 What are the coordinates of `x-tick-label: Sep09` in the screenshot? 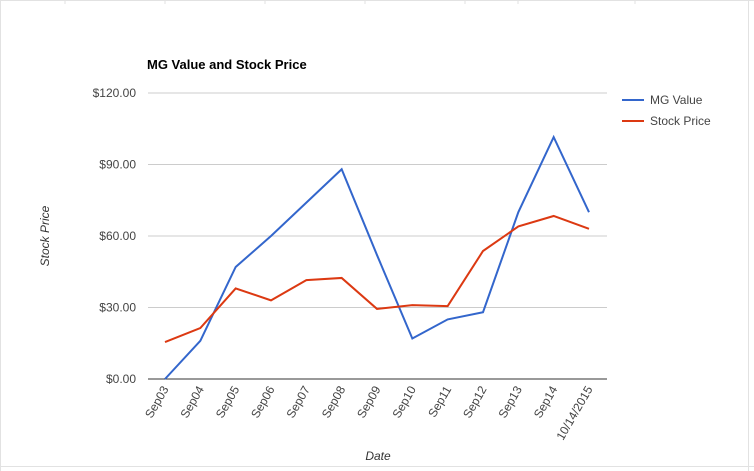 It's located at (369, 401).